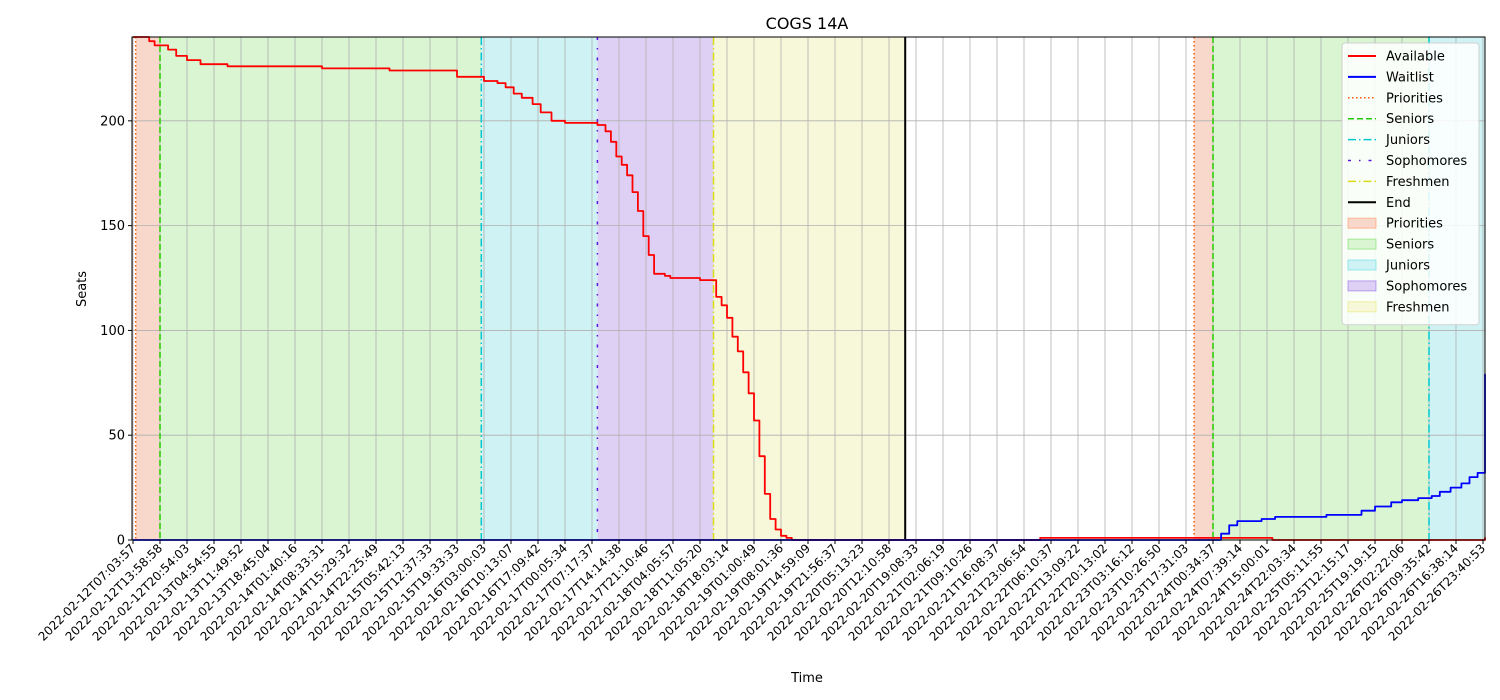 The height and width of the screenshot is (700, 1500). Describe the element at coordinates (1362, 244) in the screenshot. I see `legend-patch-seniors` at that location.